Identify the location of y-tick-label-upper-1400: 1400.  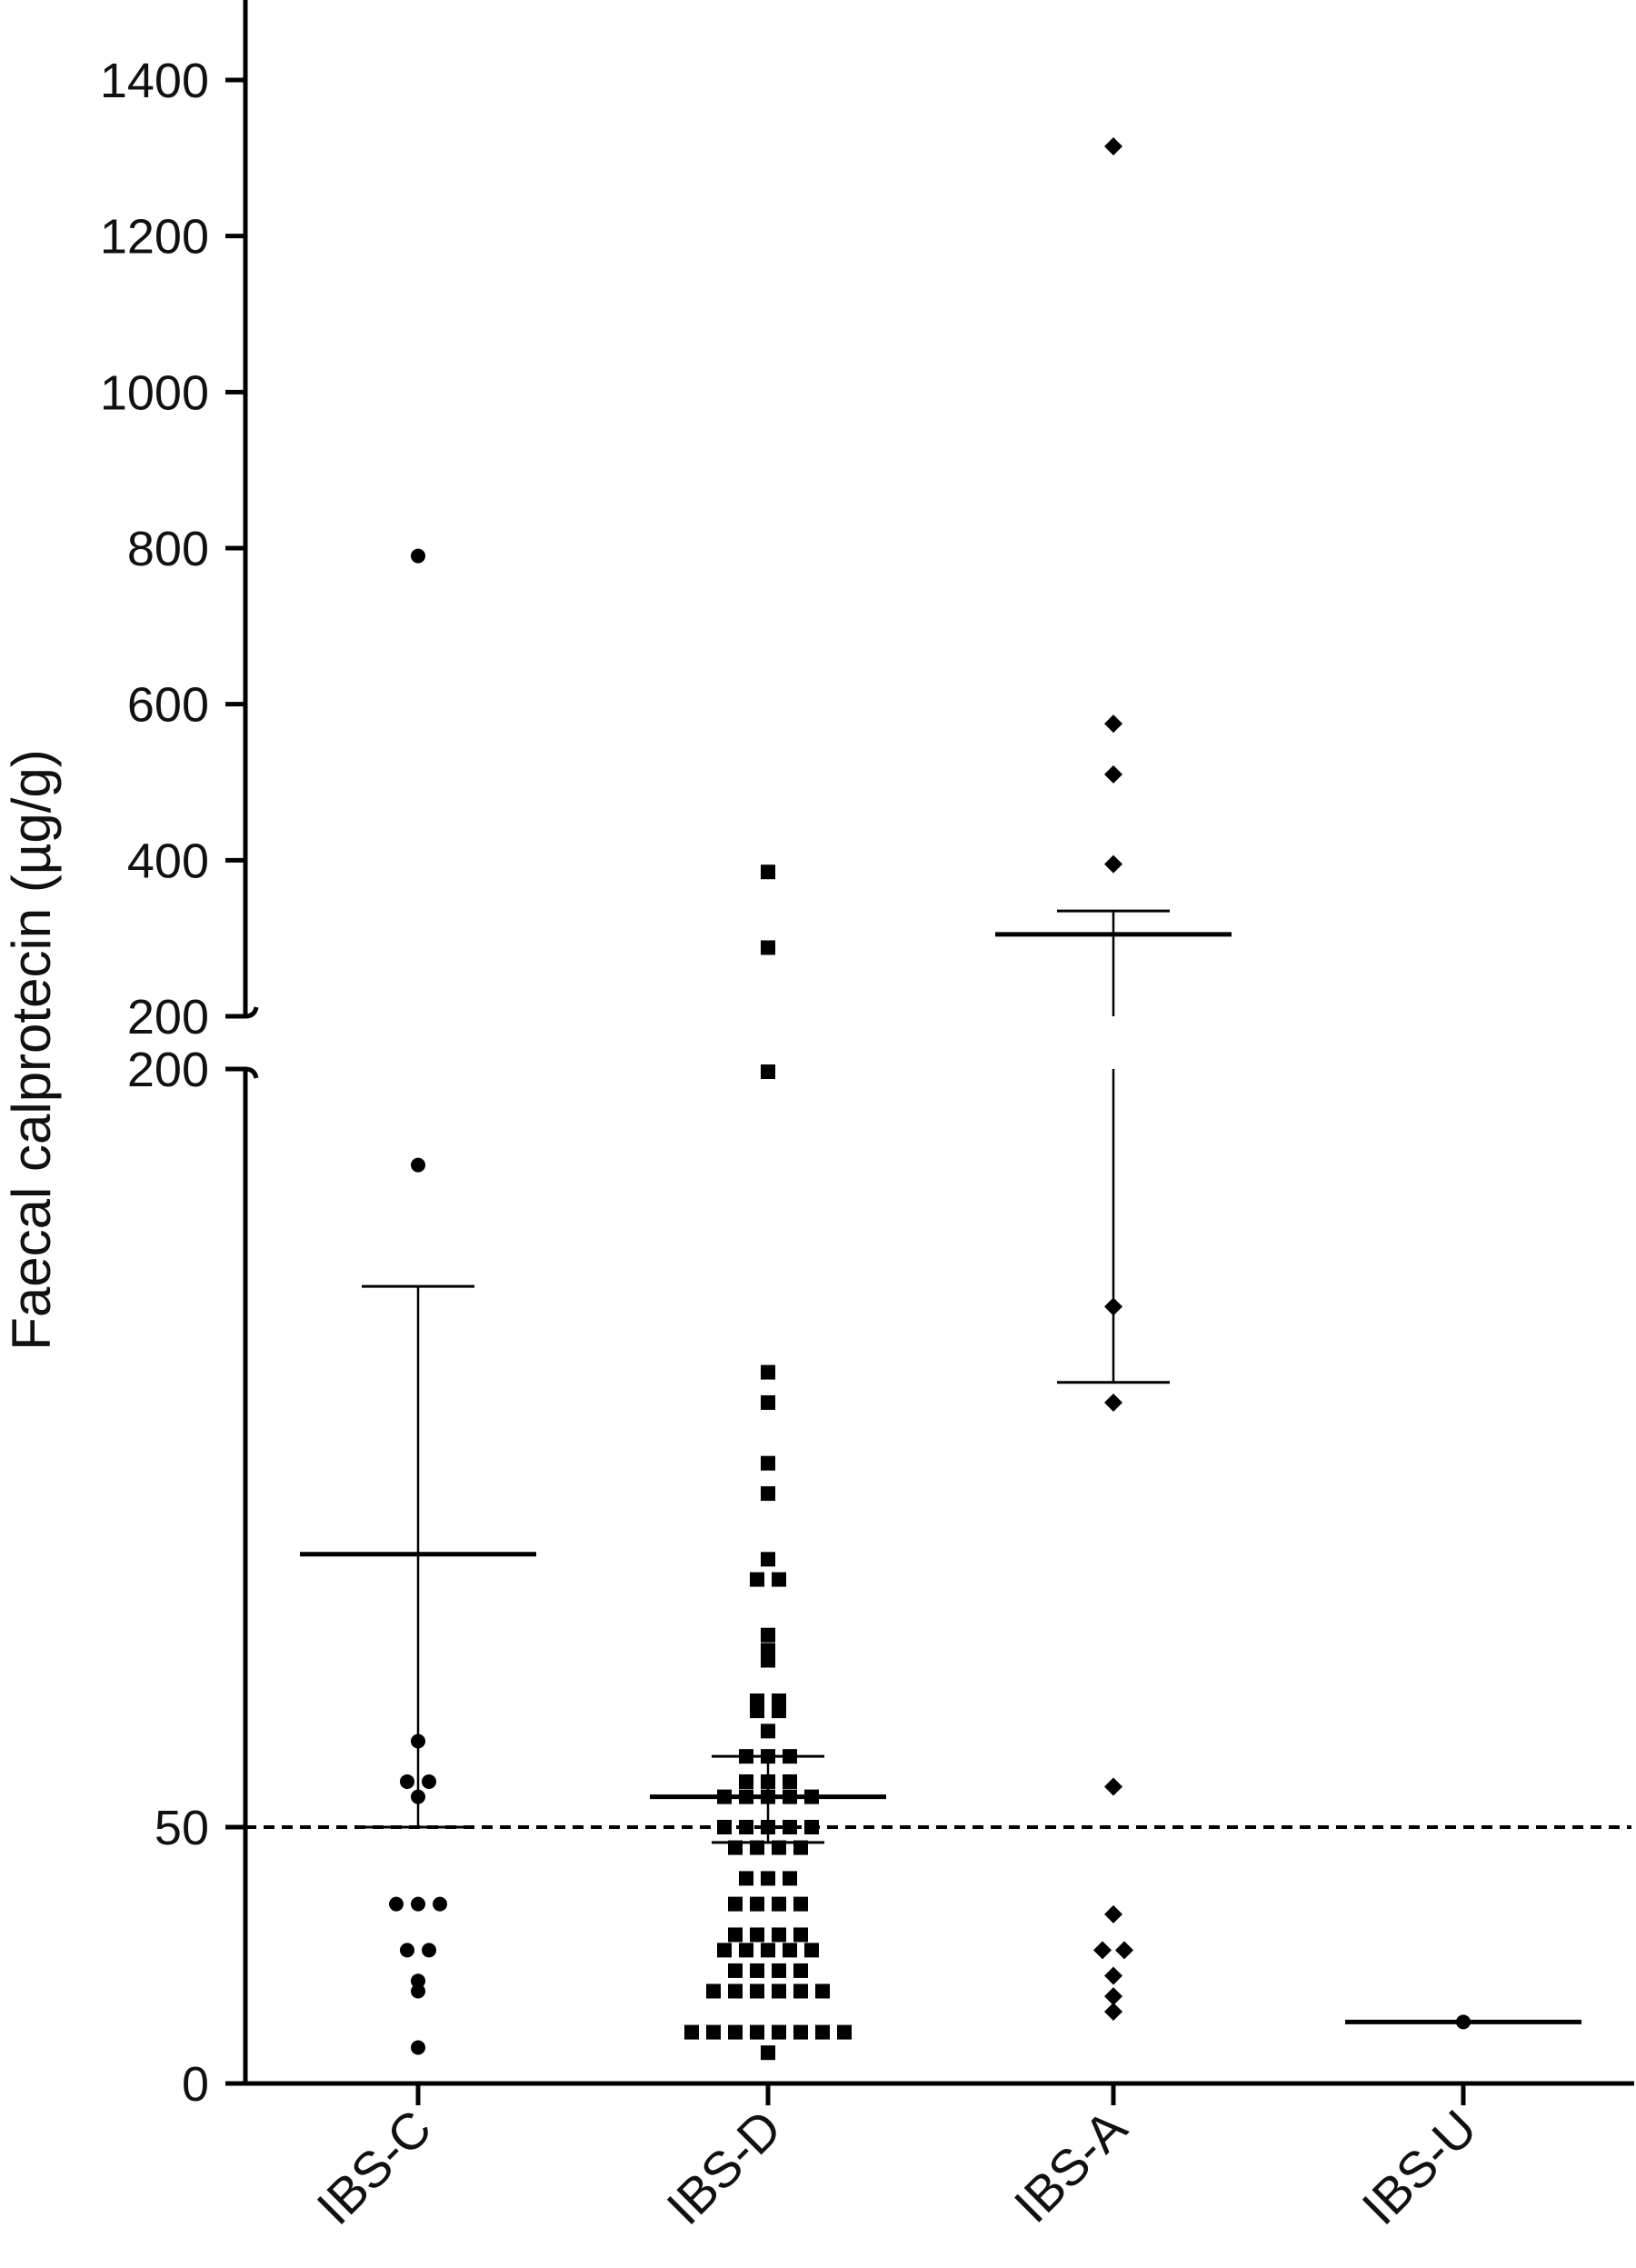
(154, 81).